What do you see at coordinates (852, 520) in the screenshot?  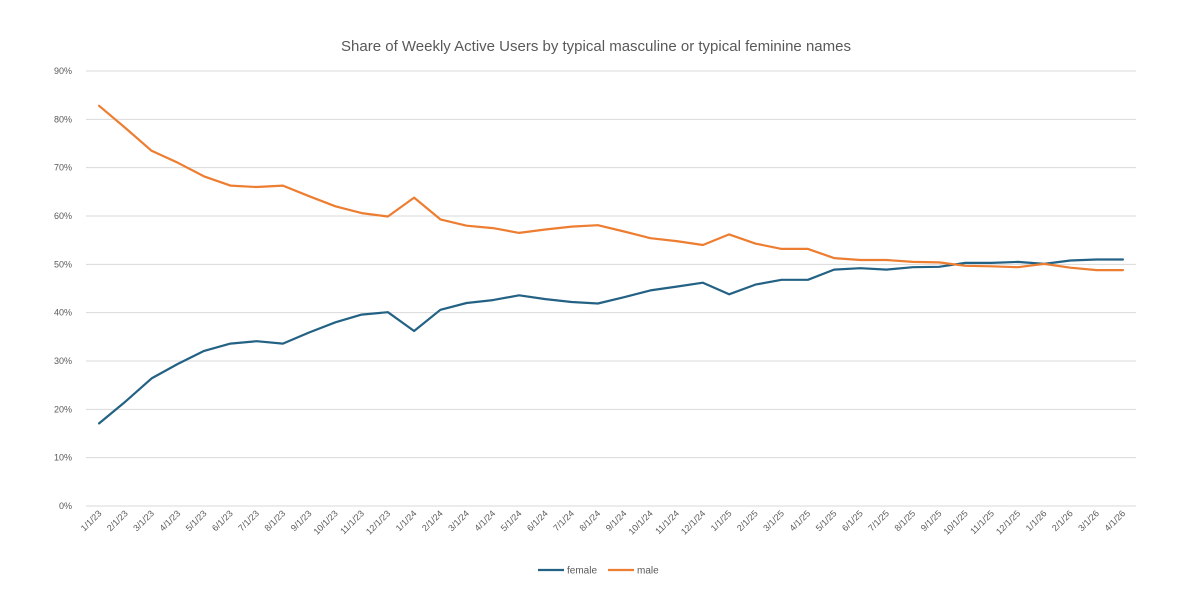 I see `x-tick-label: 6/1/25` at bounding box center [852, 520].